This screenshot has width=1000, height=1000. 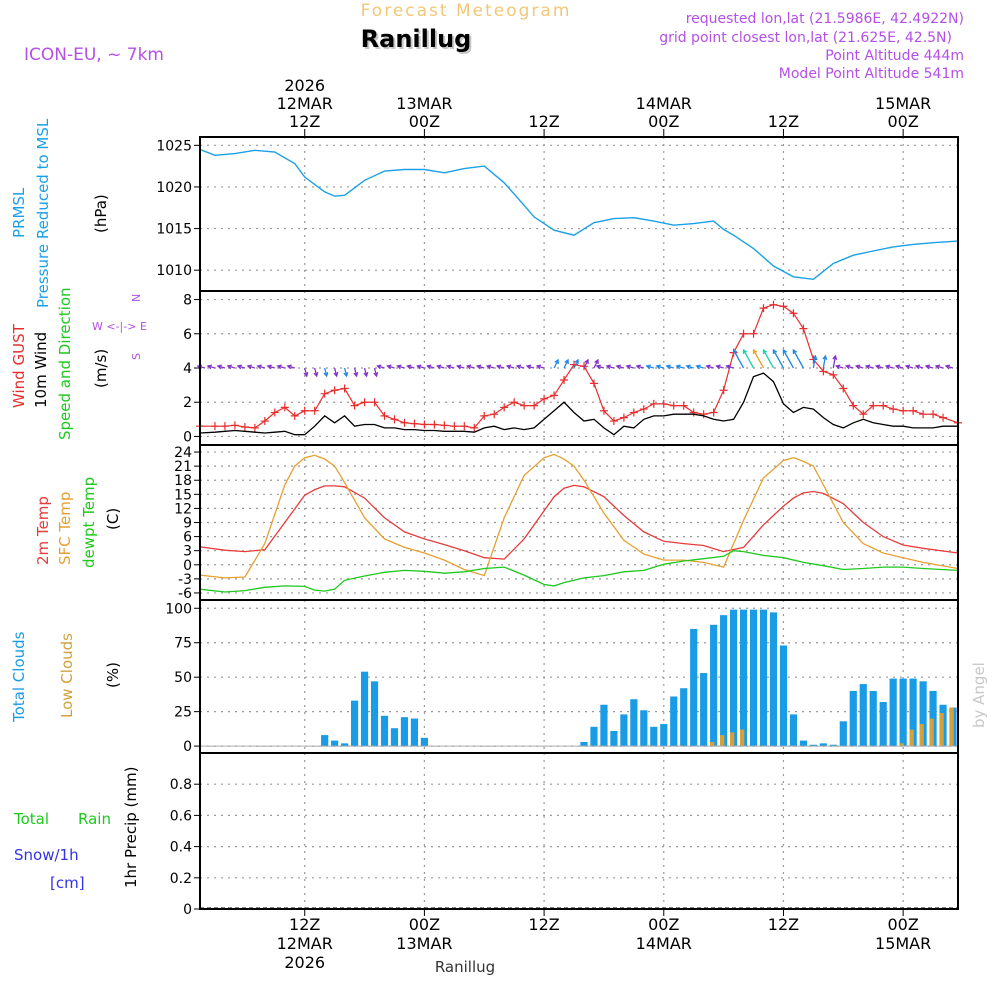 What do you see at coordinates (183, 481) in the screenshot?
I see `ytick-label-temperature-8: 18` at bounding box center [183, 481].